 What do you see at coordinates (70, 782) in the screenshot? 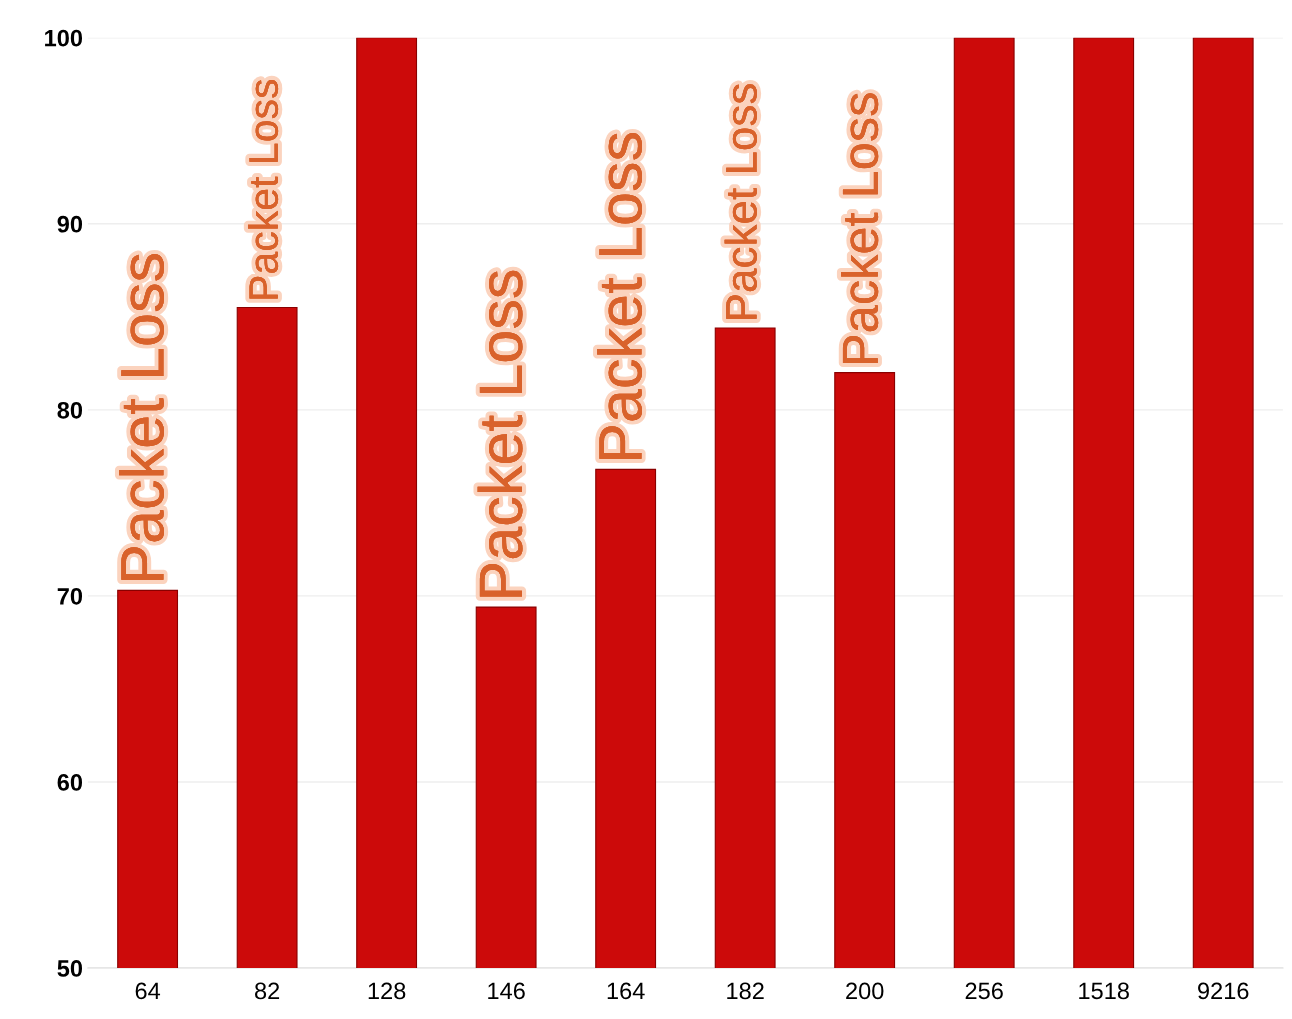
I see `y-tick-label: 60` at bounding box center [70, 782].